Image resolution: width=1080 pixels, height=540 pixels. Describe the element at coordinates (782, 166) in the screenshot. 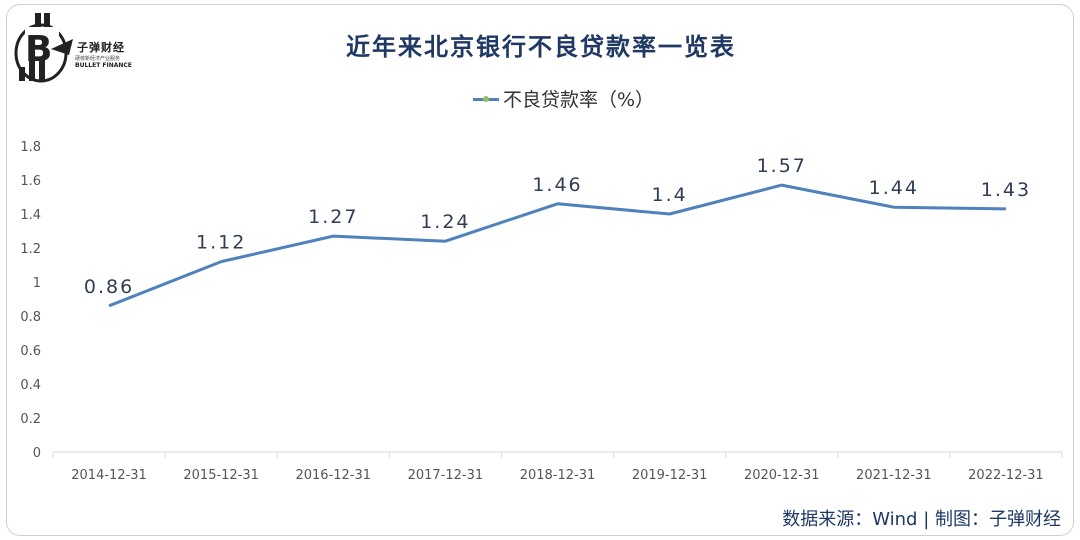

I see `data-label: 1.57` at that location.